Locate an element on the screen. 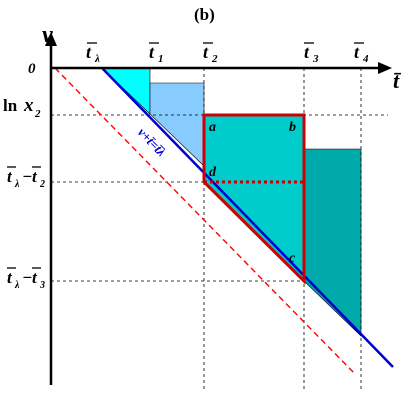  svg-text: 1 is located at coordinates (161, 59).